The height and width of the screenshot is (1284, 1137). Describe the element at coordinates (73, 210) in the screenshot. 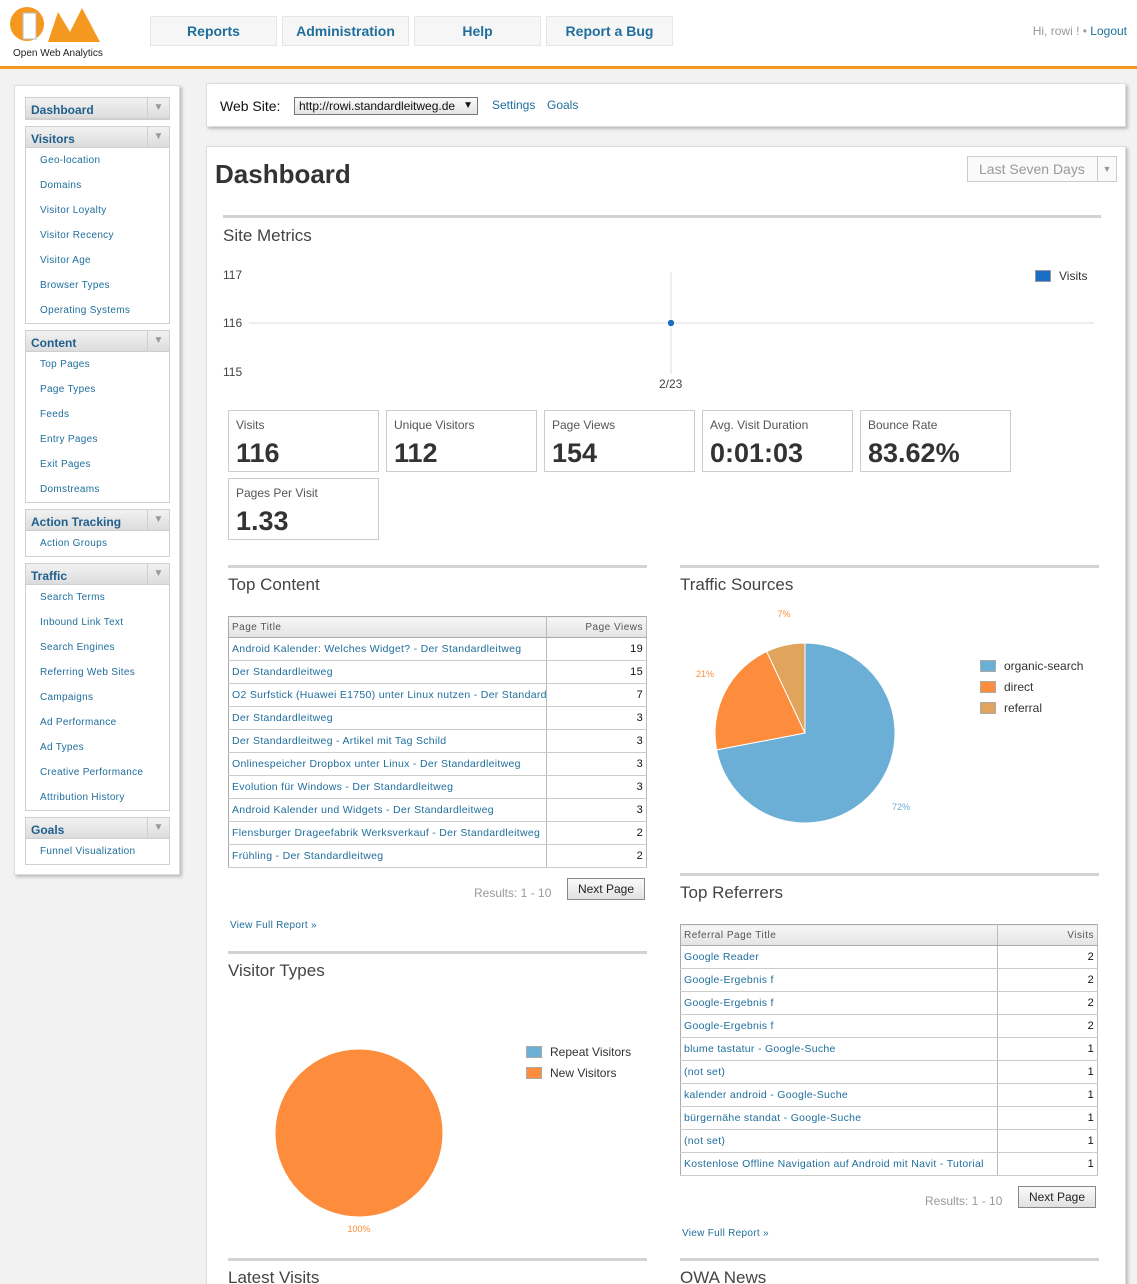

I see `sidebar-item-visitor-loyalty: Visitor Loyalty` at that location.